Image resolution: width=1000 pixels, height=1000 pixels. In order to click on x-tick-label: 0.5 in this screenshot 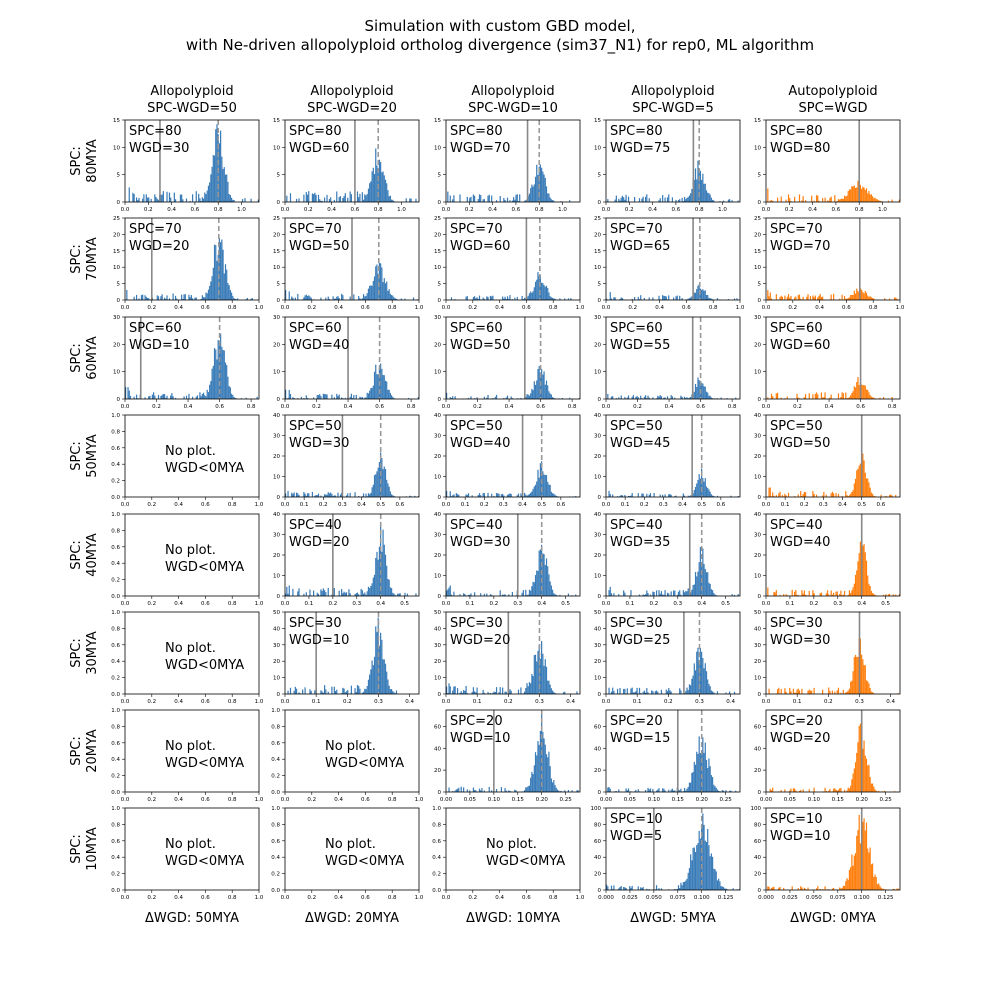, I will do `click(725, 604)`.